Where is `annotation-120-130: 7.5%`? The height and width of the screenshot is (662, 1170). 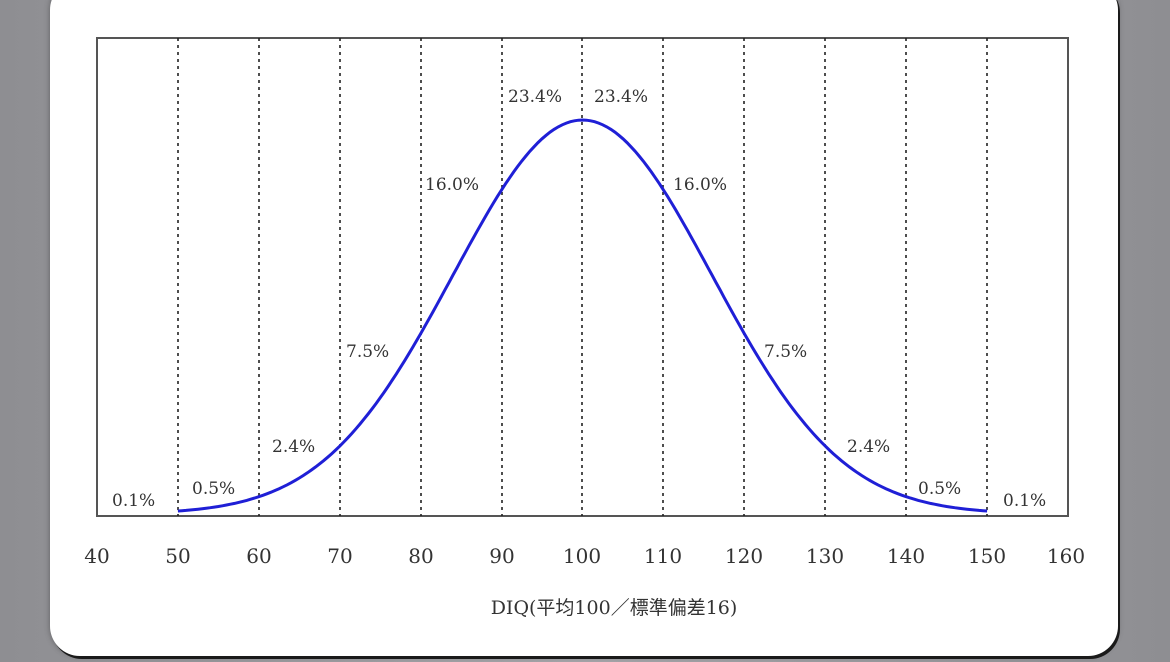 annotation-120-130: 7.5% is located at coordinates (785, 352).